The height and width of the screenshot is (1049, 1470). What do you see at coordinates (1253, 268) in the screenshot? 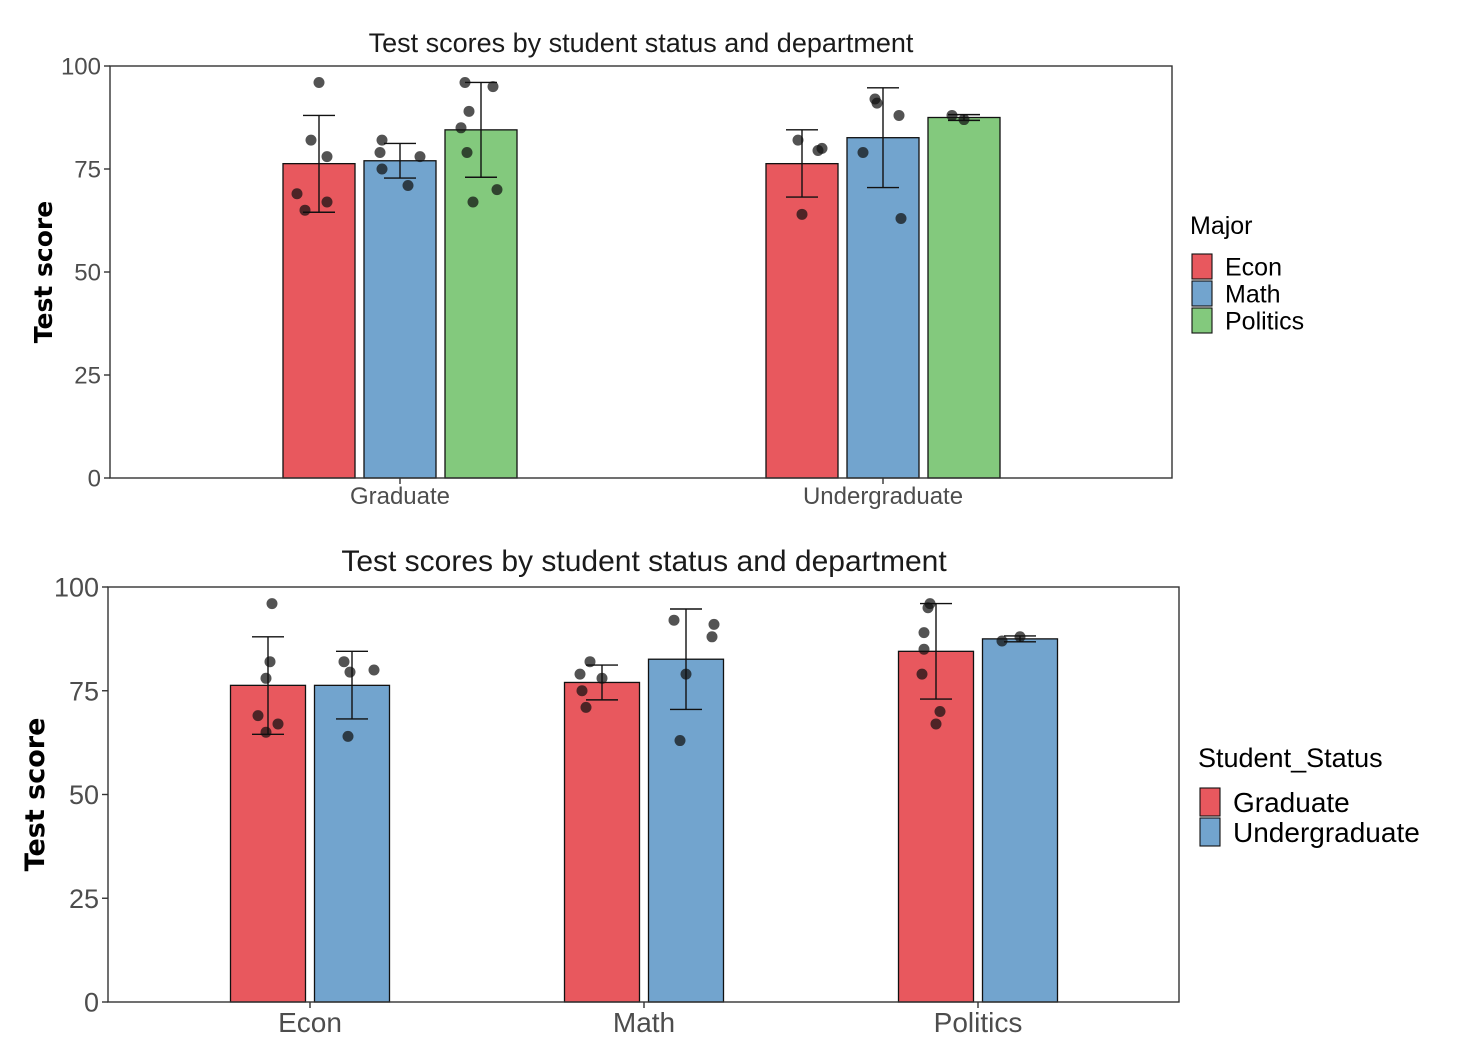
I see `legend-label: Econ` at bounding box center [1253, 268].